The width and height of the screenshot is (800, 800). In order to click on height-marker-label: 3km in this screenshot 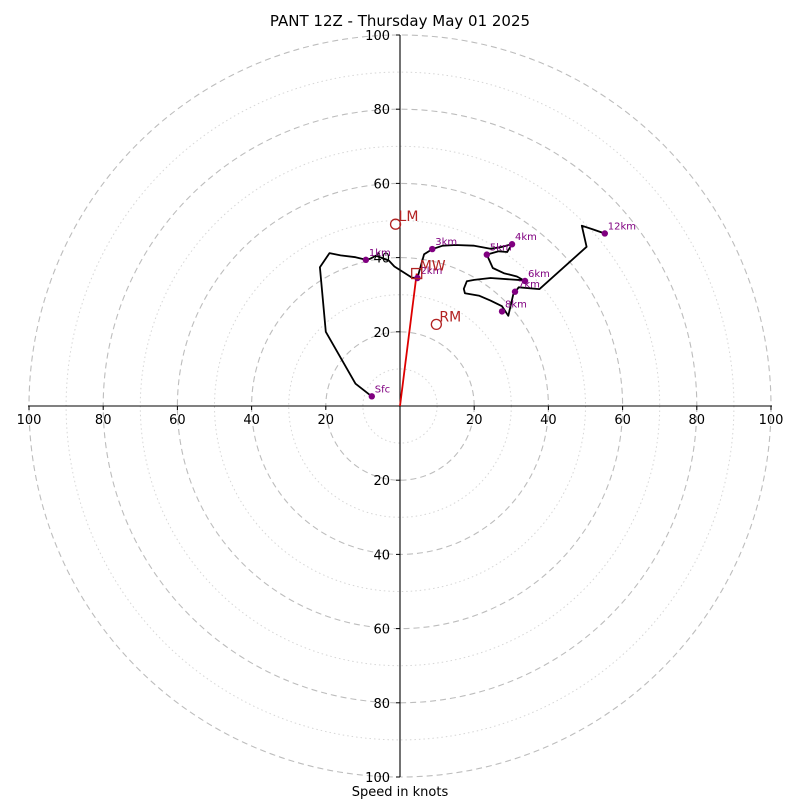, I will do `click(446, 242)`.